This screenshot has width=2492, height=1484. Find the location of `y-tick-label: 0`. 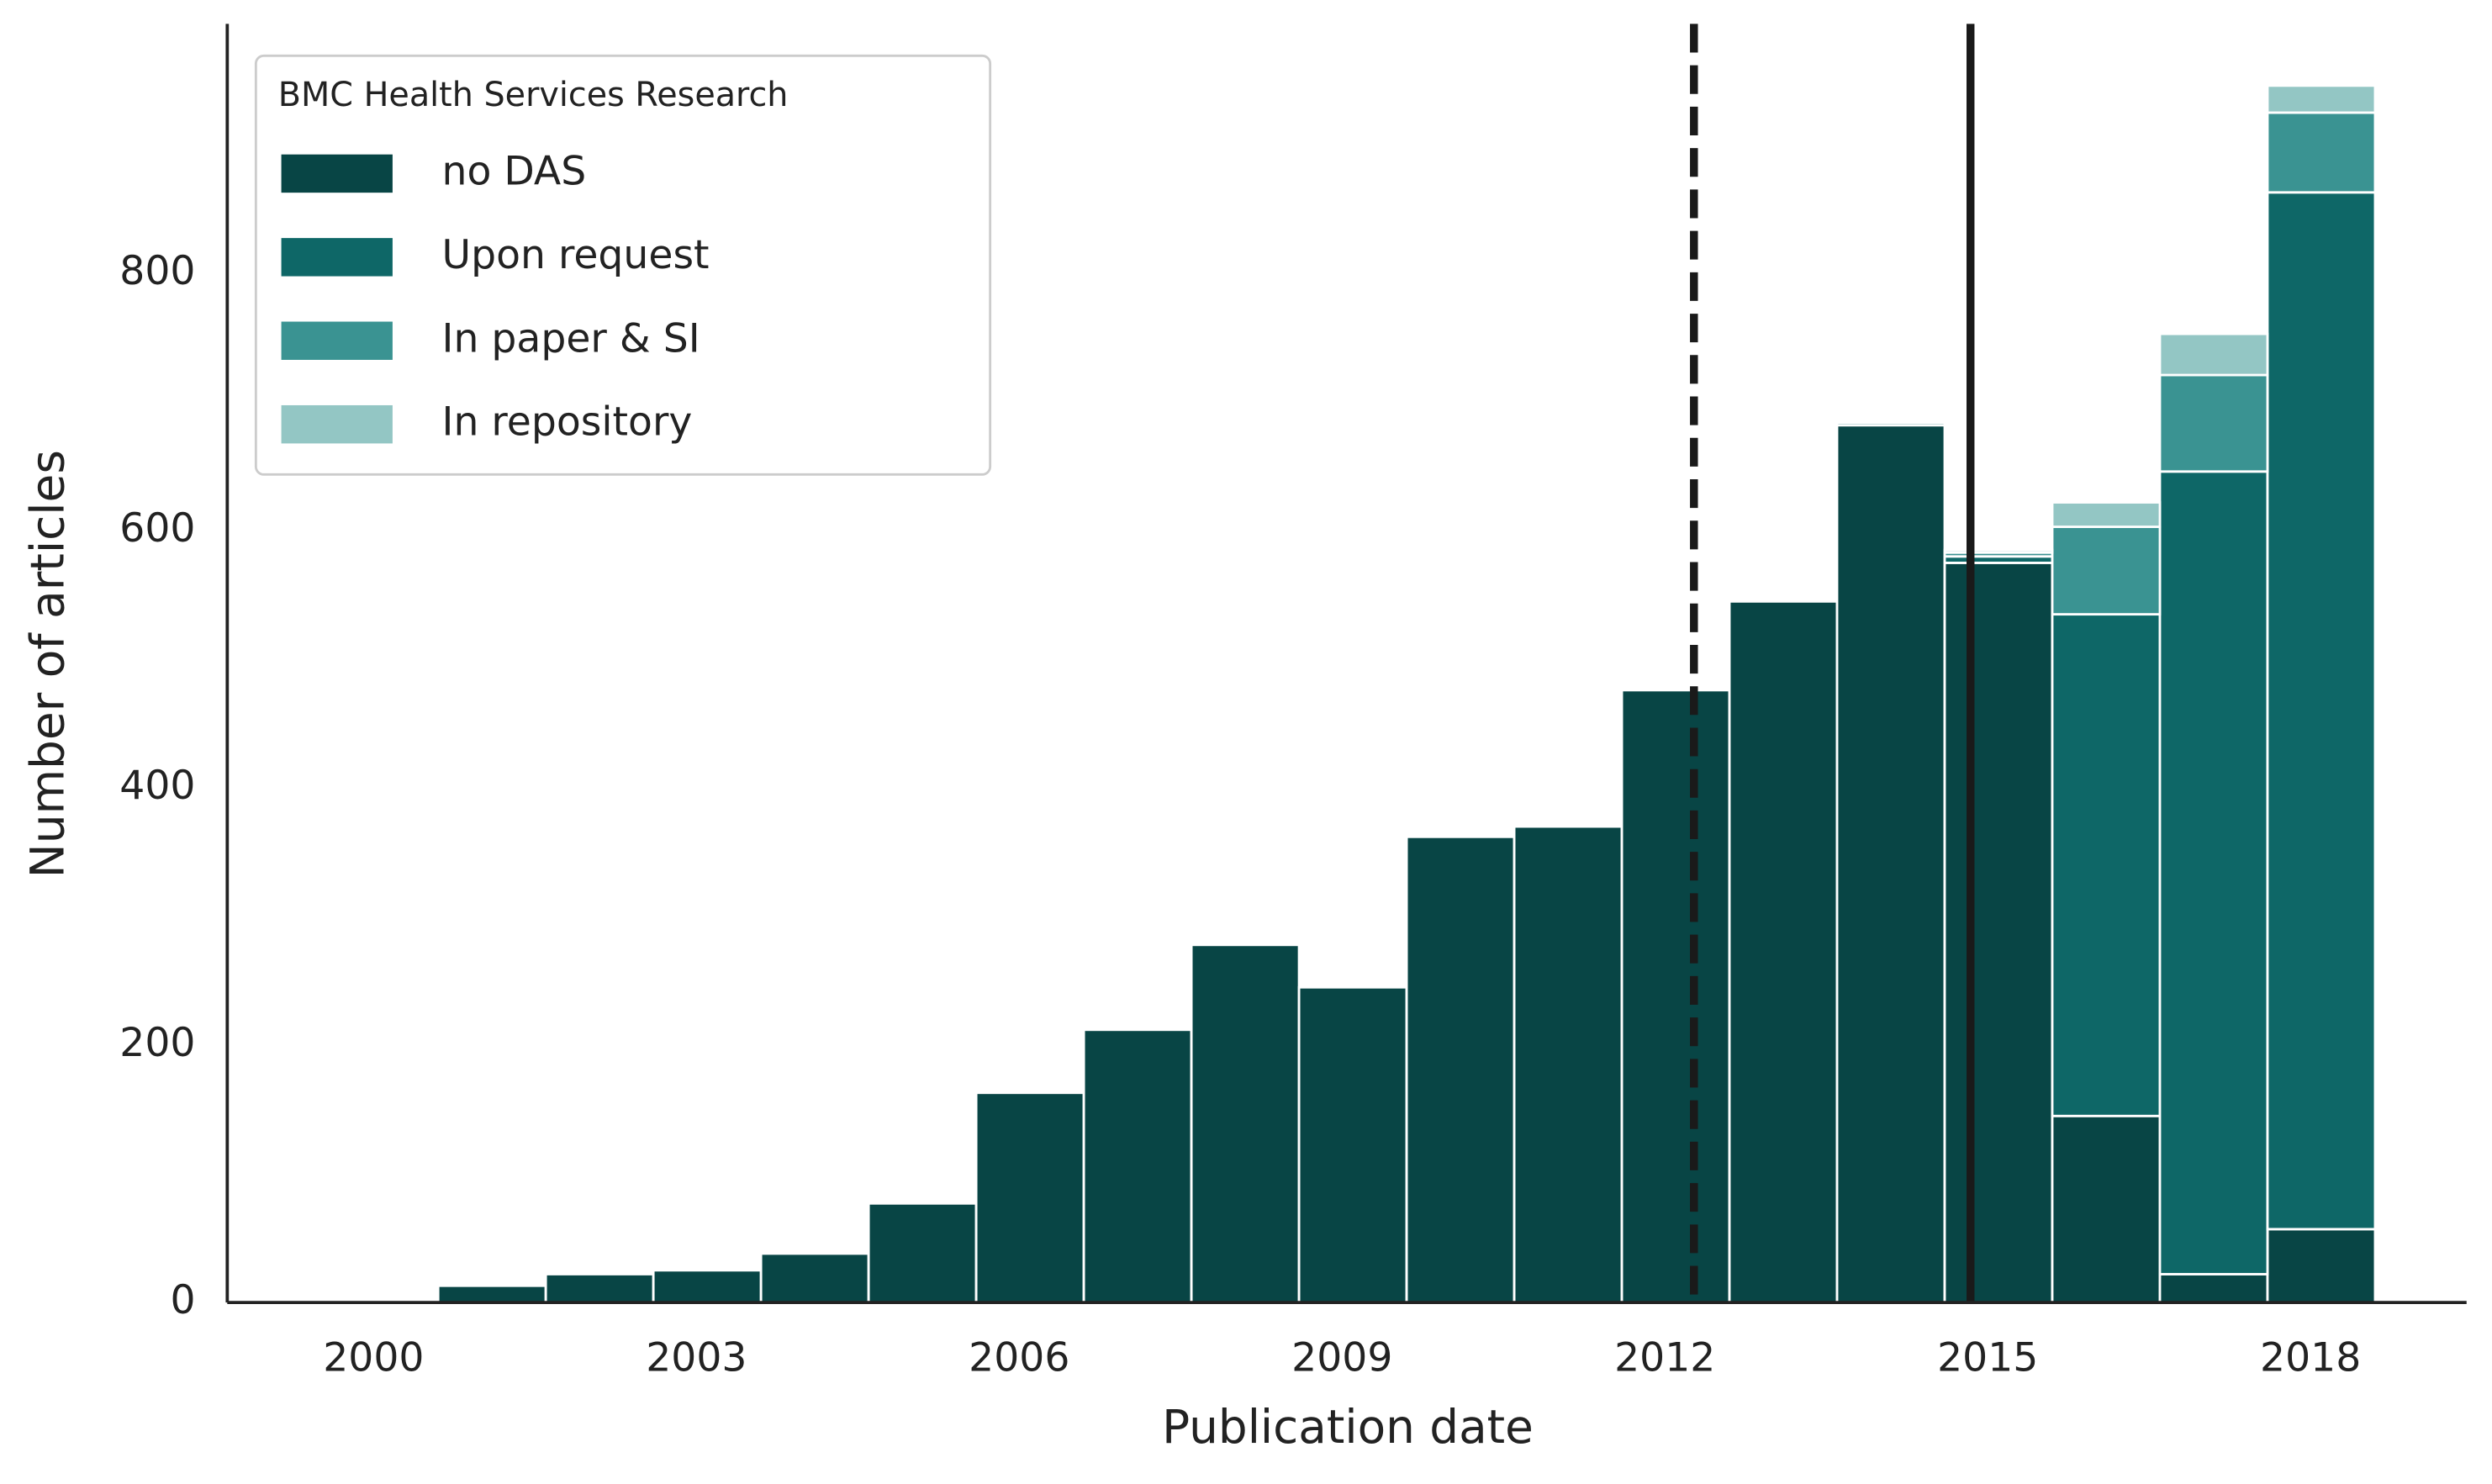

y-tick-label: 0 is located at coordinates (182, 1300).